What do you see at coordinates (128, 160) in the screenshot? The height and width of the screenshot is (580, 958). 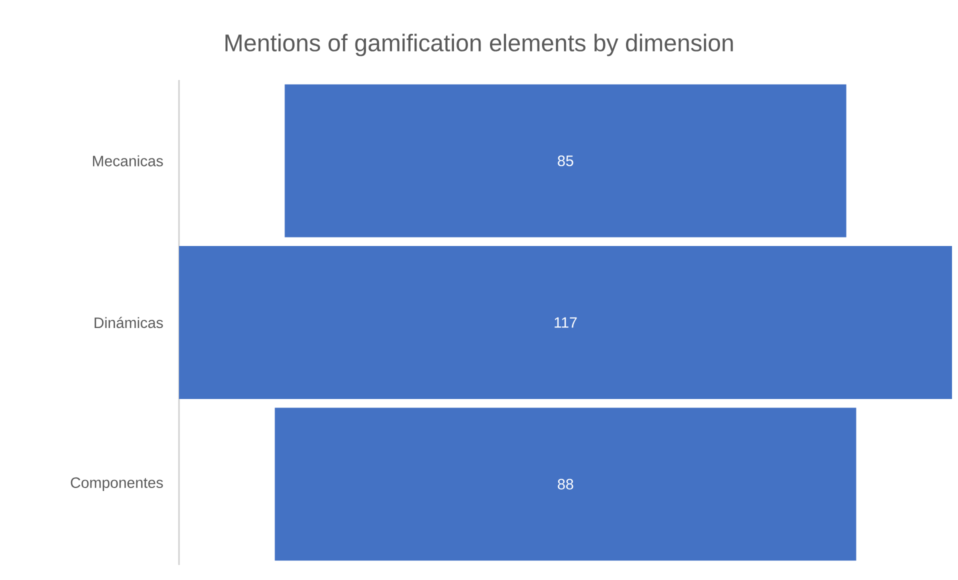 I see `category-label: Mecanicas` at bounding box center [128, 160].